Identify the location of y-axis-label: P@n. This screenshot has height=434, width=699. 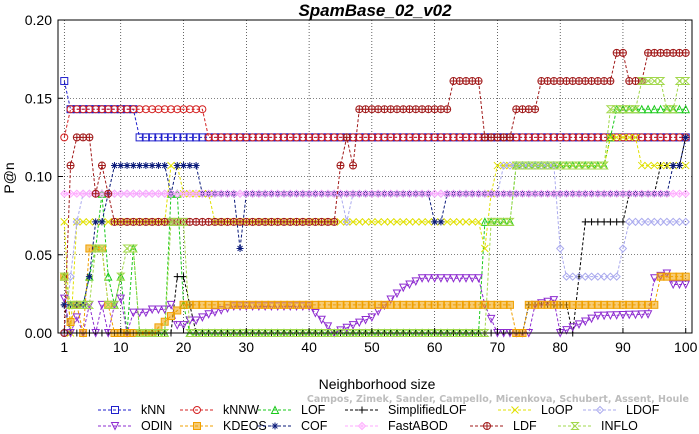
(9, 177).